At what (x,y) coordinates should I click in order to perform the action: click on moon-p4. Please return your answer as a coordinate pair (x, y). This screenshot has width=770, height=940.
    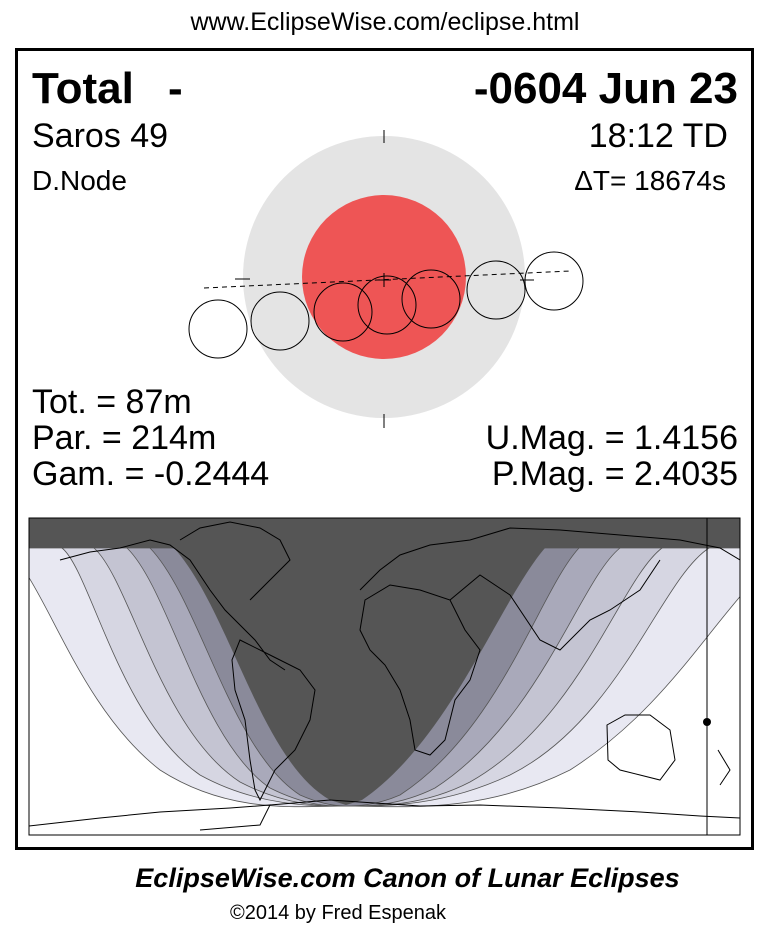
    Looking at the image, I should click on (554, 281).